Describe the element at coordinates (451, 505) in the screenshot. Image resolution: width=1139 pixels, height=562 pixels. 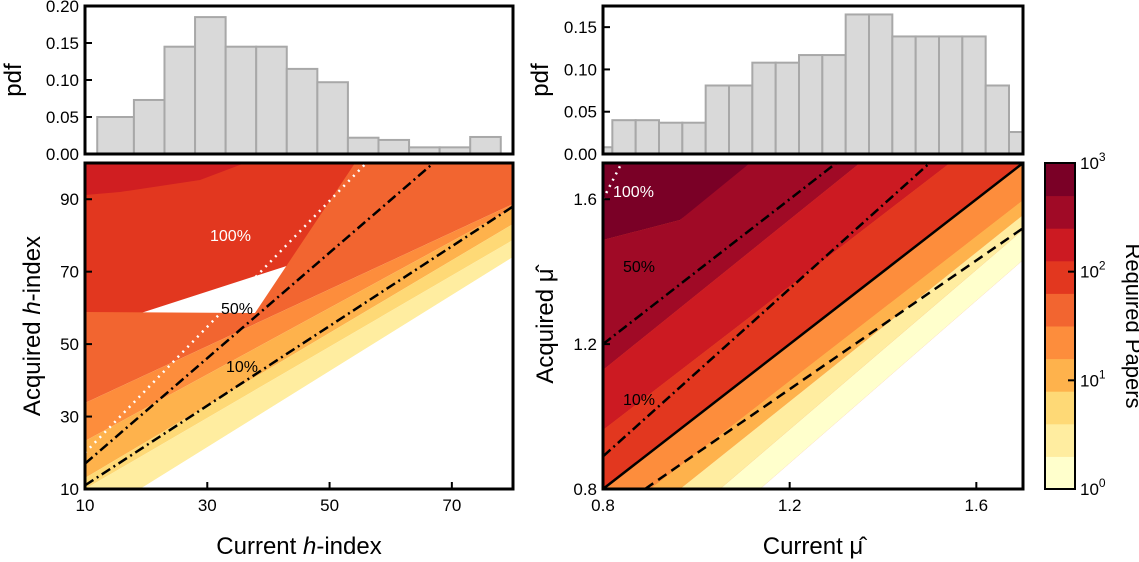
I see `xtick-label: 70` at that location.